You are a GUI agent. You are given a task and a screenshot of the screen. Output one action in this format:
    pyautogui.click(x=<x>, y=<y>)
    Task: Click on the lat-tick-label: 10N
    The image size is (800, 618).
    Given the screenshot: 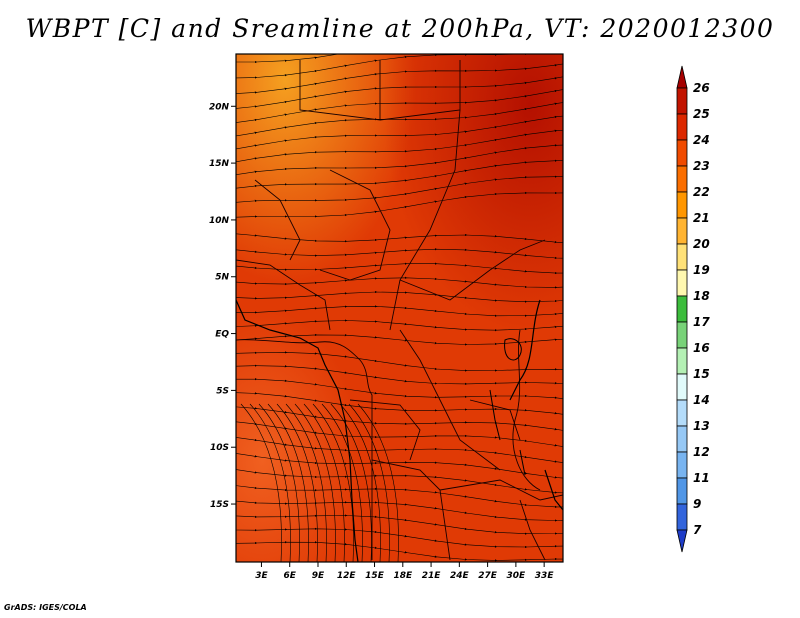 What is the action you would take?
    pyautogui.click(x=219, y=221)
    